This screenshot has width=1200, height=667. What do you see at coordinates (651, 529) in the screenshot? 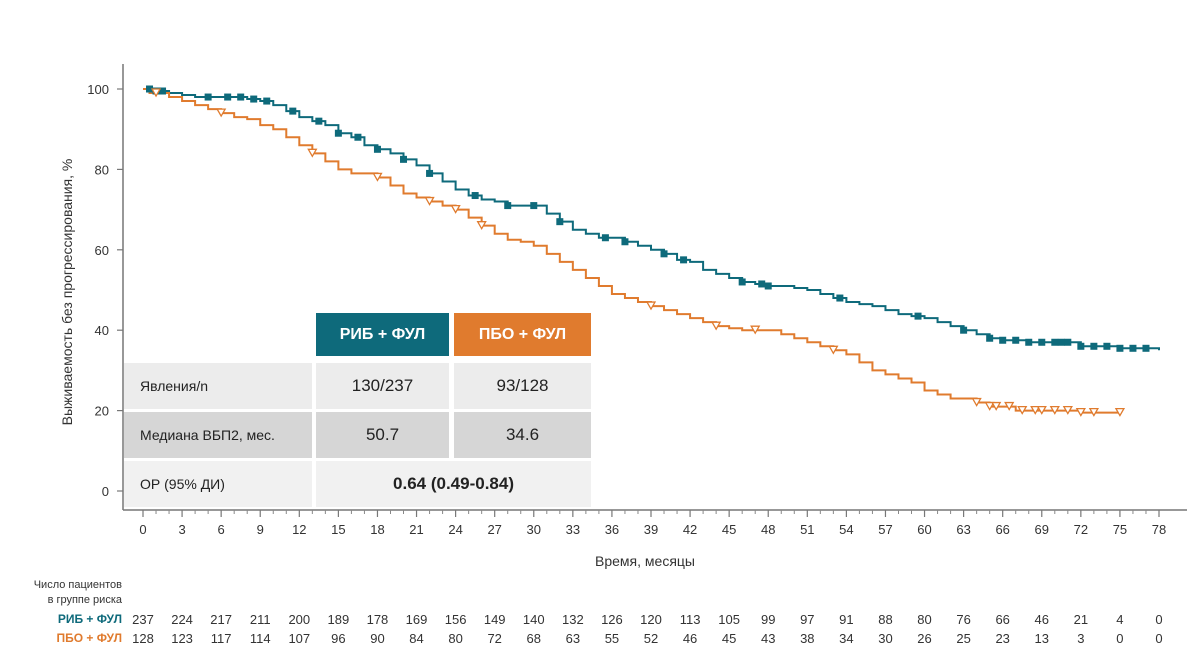
I see `x-tick-label: 39` at bounding box center [651, 529].